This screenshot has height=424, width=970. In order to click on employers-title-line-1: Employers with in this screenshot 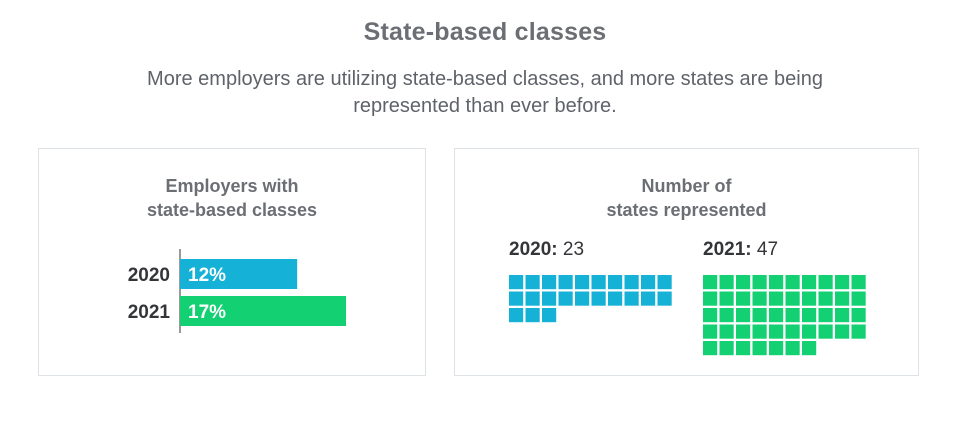, I will do `click(232, 186)`.